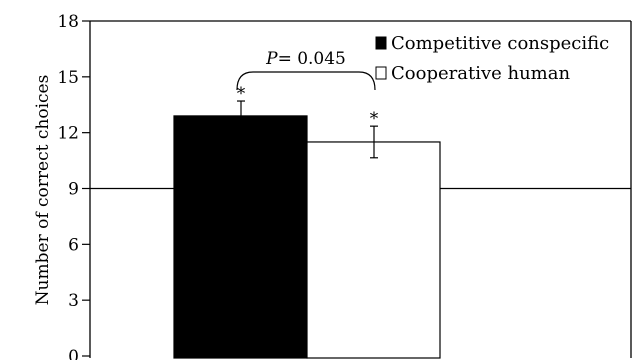  I want to click on y-tick-label: 18, so click(68, 22).